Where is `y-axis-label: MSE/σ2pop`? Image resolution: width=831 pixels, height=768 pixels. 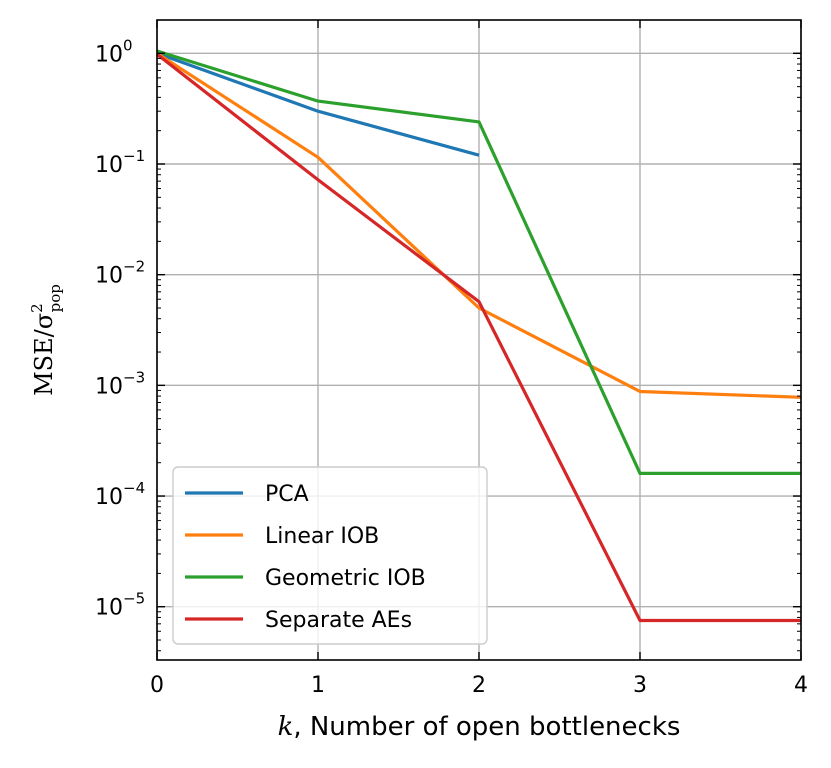 y-axis-label: MSE/σ2pop is located at coordinates (46, 340).